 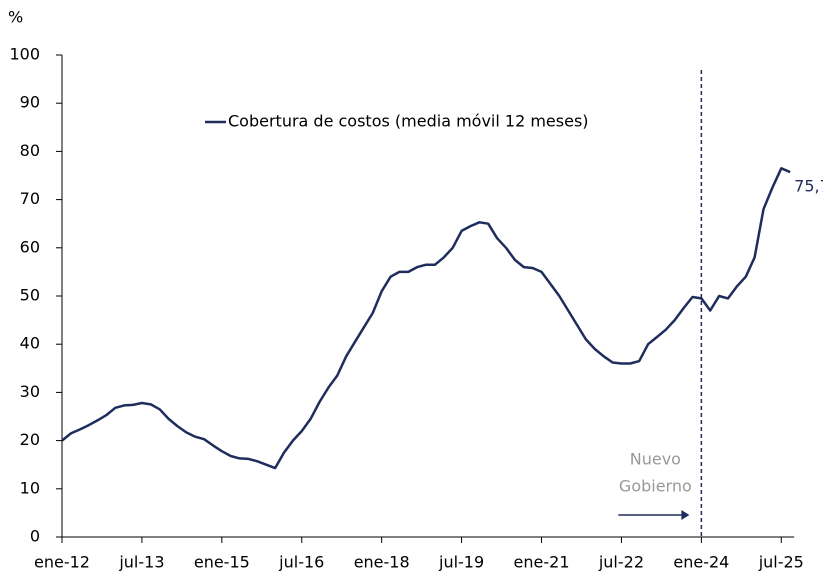 I want to click on y-tick-label: 50, so click(x=30, y=295).